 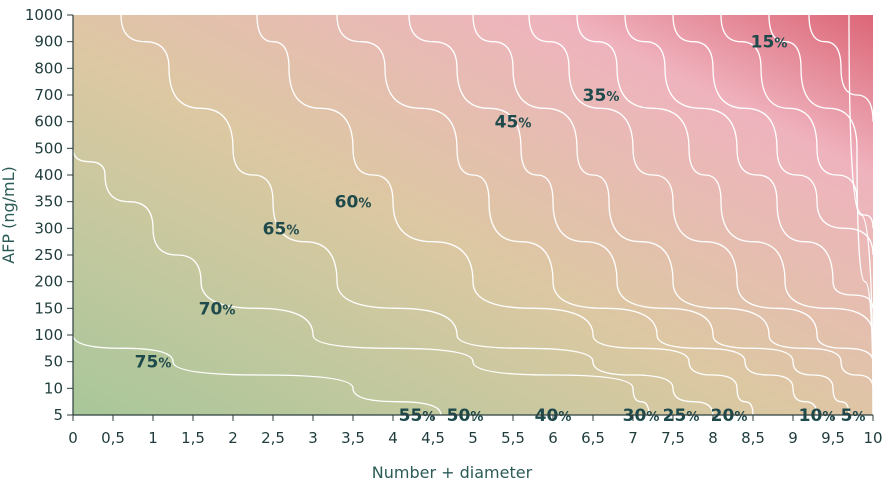 What do you see at coordinates (353, 438) in the screenshot?
I see `x-tick-label: 3,5` at bounding box center [353, 438].